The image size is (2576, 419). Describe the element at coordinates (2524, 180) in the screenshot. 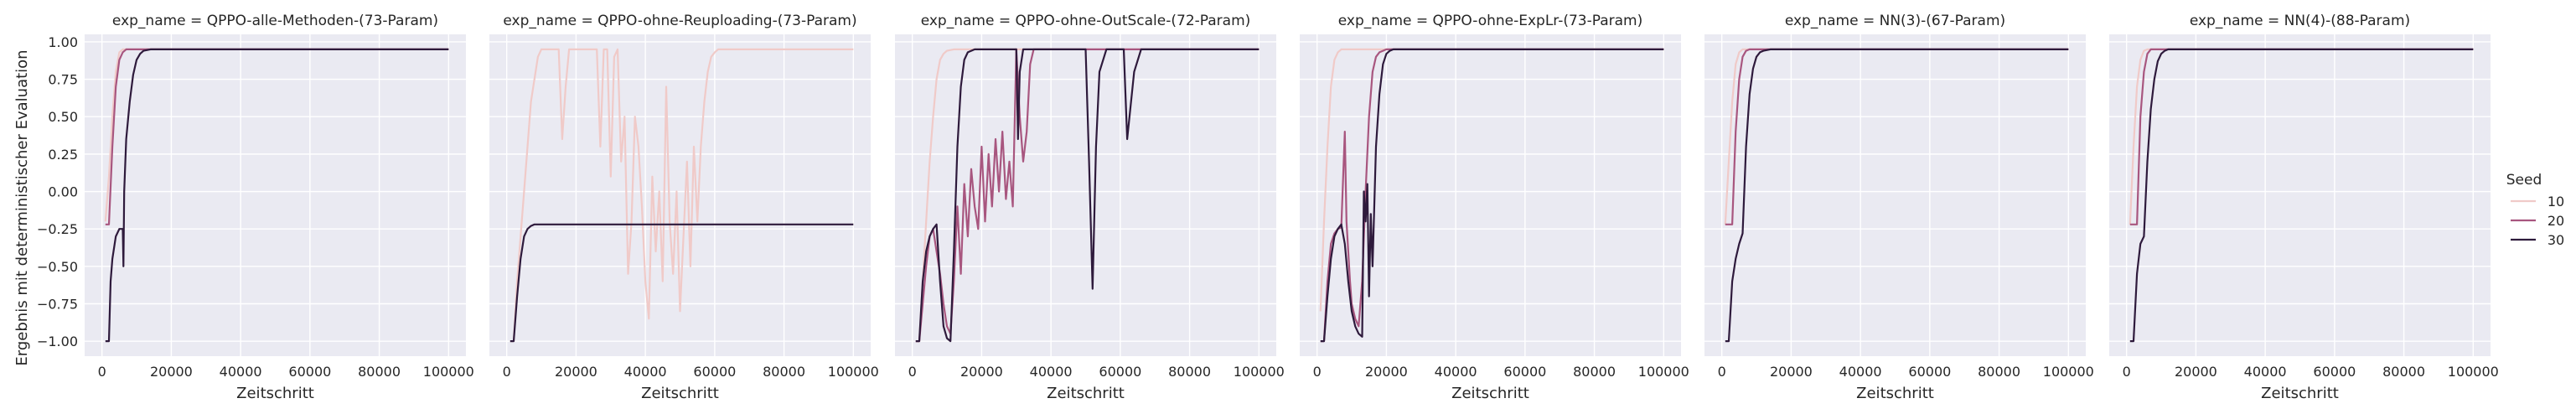

I see `legend-title: Seed` at that location.